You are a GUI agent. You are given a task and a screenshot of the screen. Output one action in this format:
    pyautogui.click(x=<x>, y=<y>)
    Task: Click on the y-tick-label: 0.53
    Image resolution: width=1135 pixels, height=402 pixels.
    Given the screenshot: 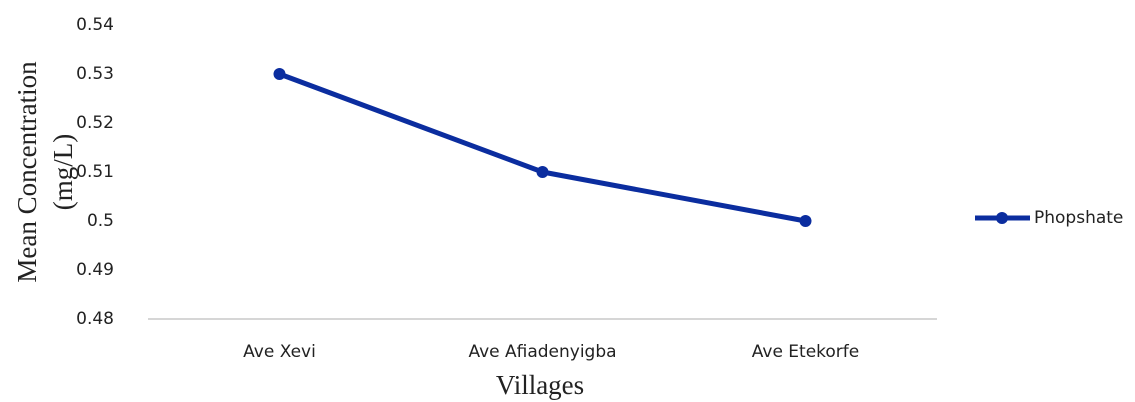 What is the action you would take?
    pyautogui.click(x=95, y=74)
    